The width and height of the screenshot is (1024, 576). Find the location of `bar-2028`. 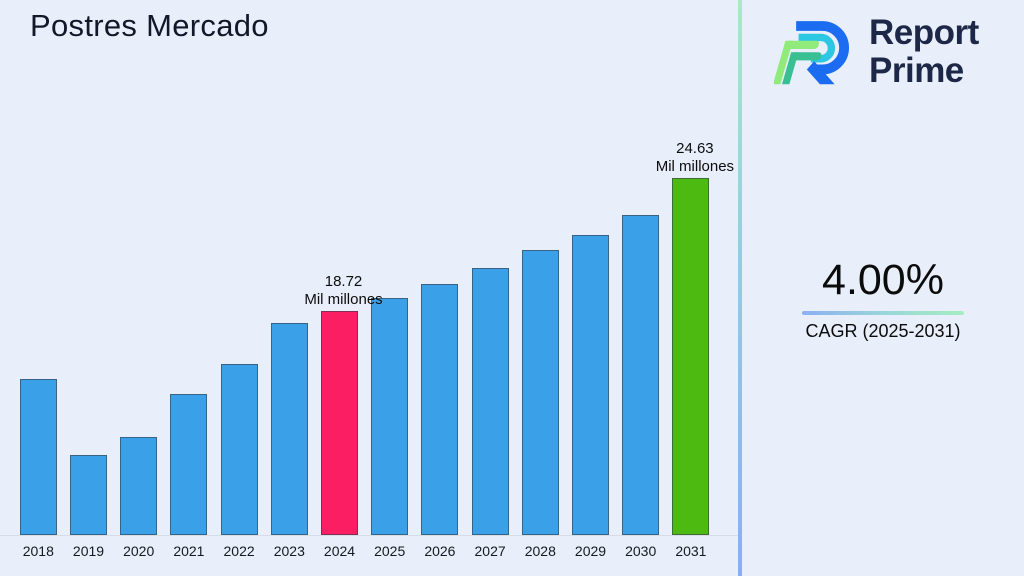

bar-2028 is located at coordinates (540, 392).